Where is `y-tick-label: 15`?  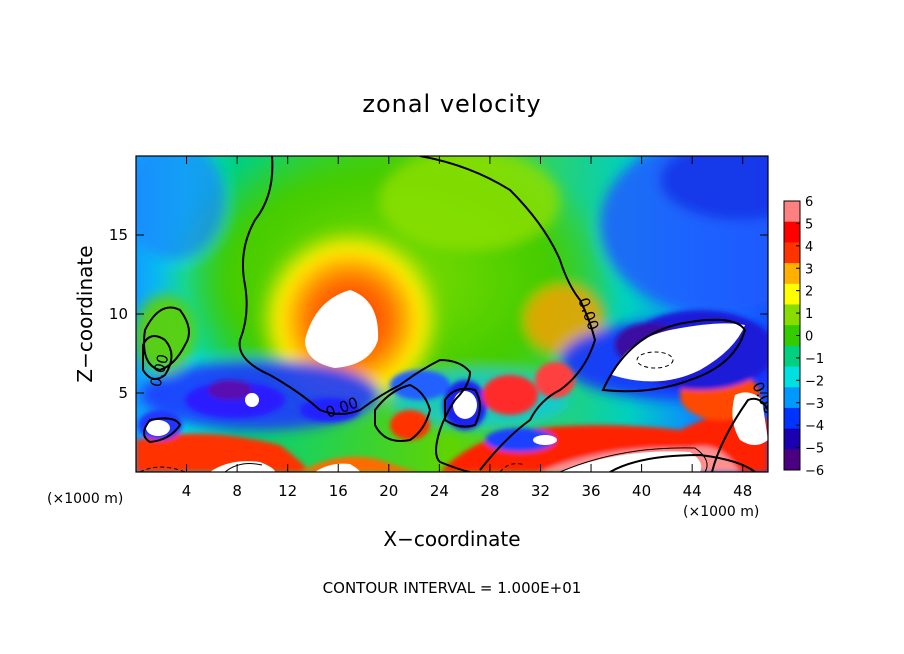
y-tick-label: 15 is located at coordinates (118, 235).